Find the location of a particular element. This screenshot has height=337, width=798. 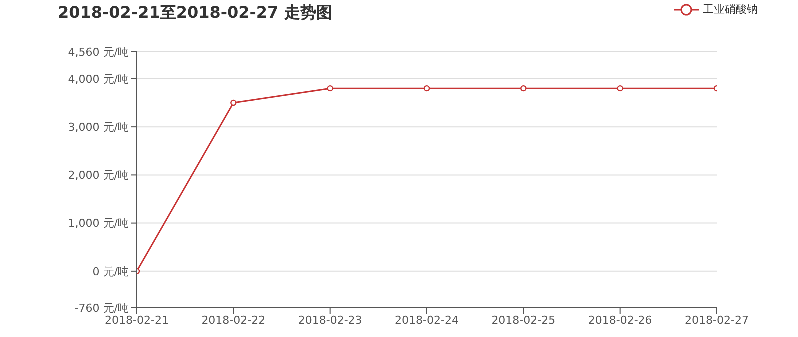

x-tick-label: 2018-02-23 is located at coordinates (330, 320).